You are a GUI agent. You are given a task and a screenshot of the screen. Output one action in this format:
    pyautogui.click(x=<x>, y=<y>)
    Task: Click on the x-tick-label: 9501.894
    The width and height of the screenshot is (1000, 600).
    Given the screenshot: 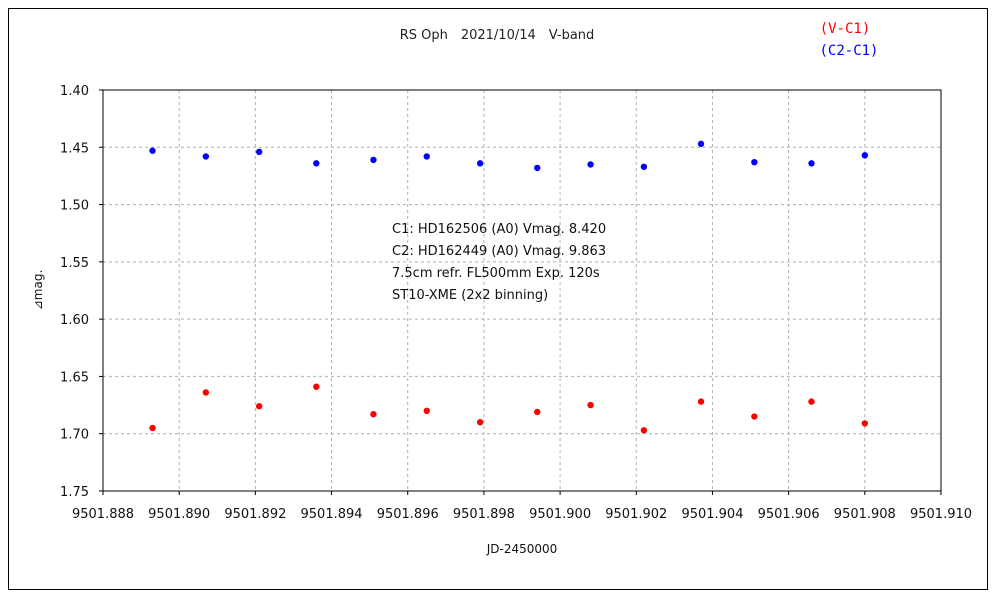 What is the action you would take?
    pyautogui.click(x=332, y=514)
    